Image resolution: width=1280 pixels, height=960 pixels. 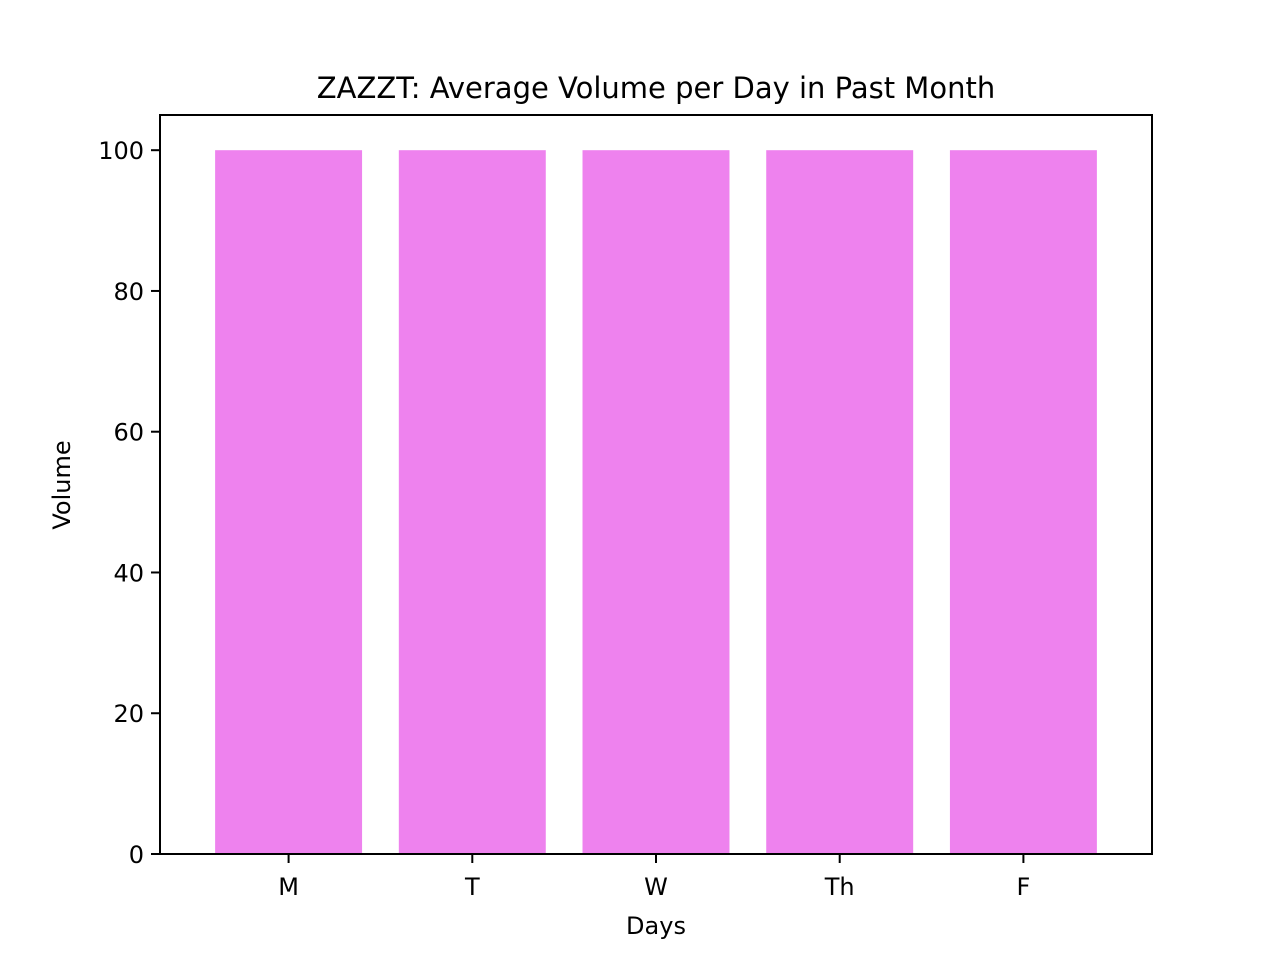 What do you see at coordinates (288, 887) in the screenshot?
I see `x-tick-label: M` at bounding box center [288, 887].